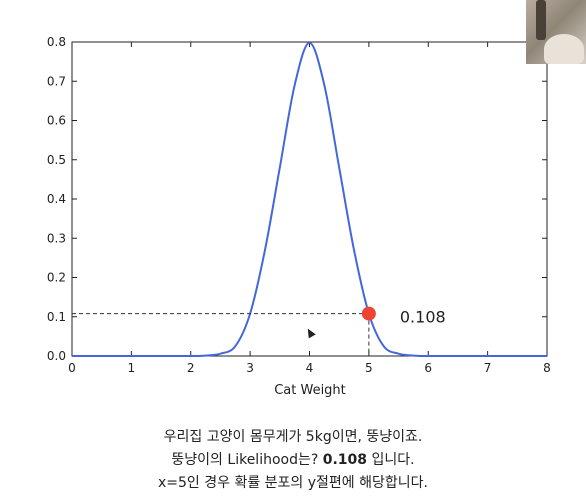 This screenshot has height=500, width=586. What do you see at coordinates (423, 317) in the screenshot?
I see `highlight-point-label: 0.108` at bounding box center [423, 317].